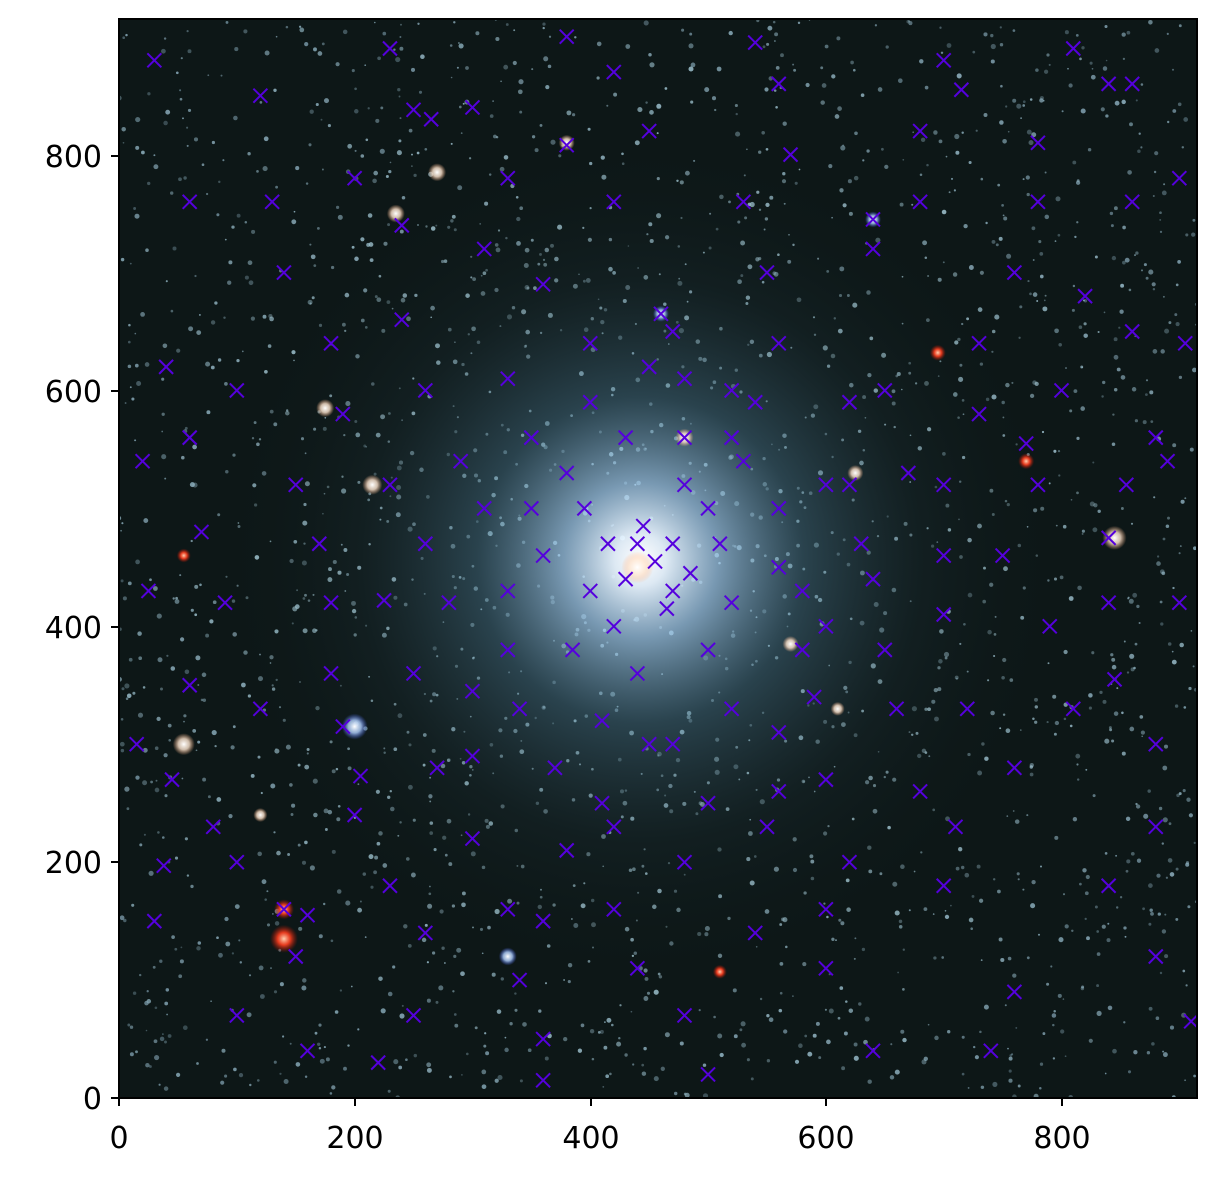 The height and width of the screenshot is (1177, 1216). Describe the element at coordinates (790, 643) in the screenshot. I see `bright-star` at that location.